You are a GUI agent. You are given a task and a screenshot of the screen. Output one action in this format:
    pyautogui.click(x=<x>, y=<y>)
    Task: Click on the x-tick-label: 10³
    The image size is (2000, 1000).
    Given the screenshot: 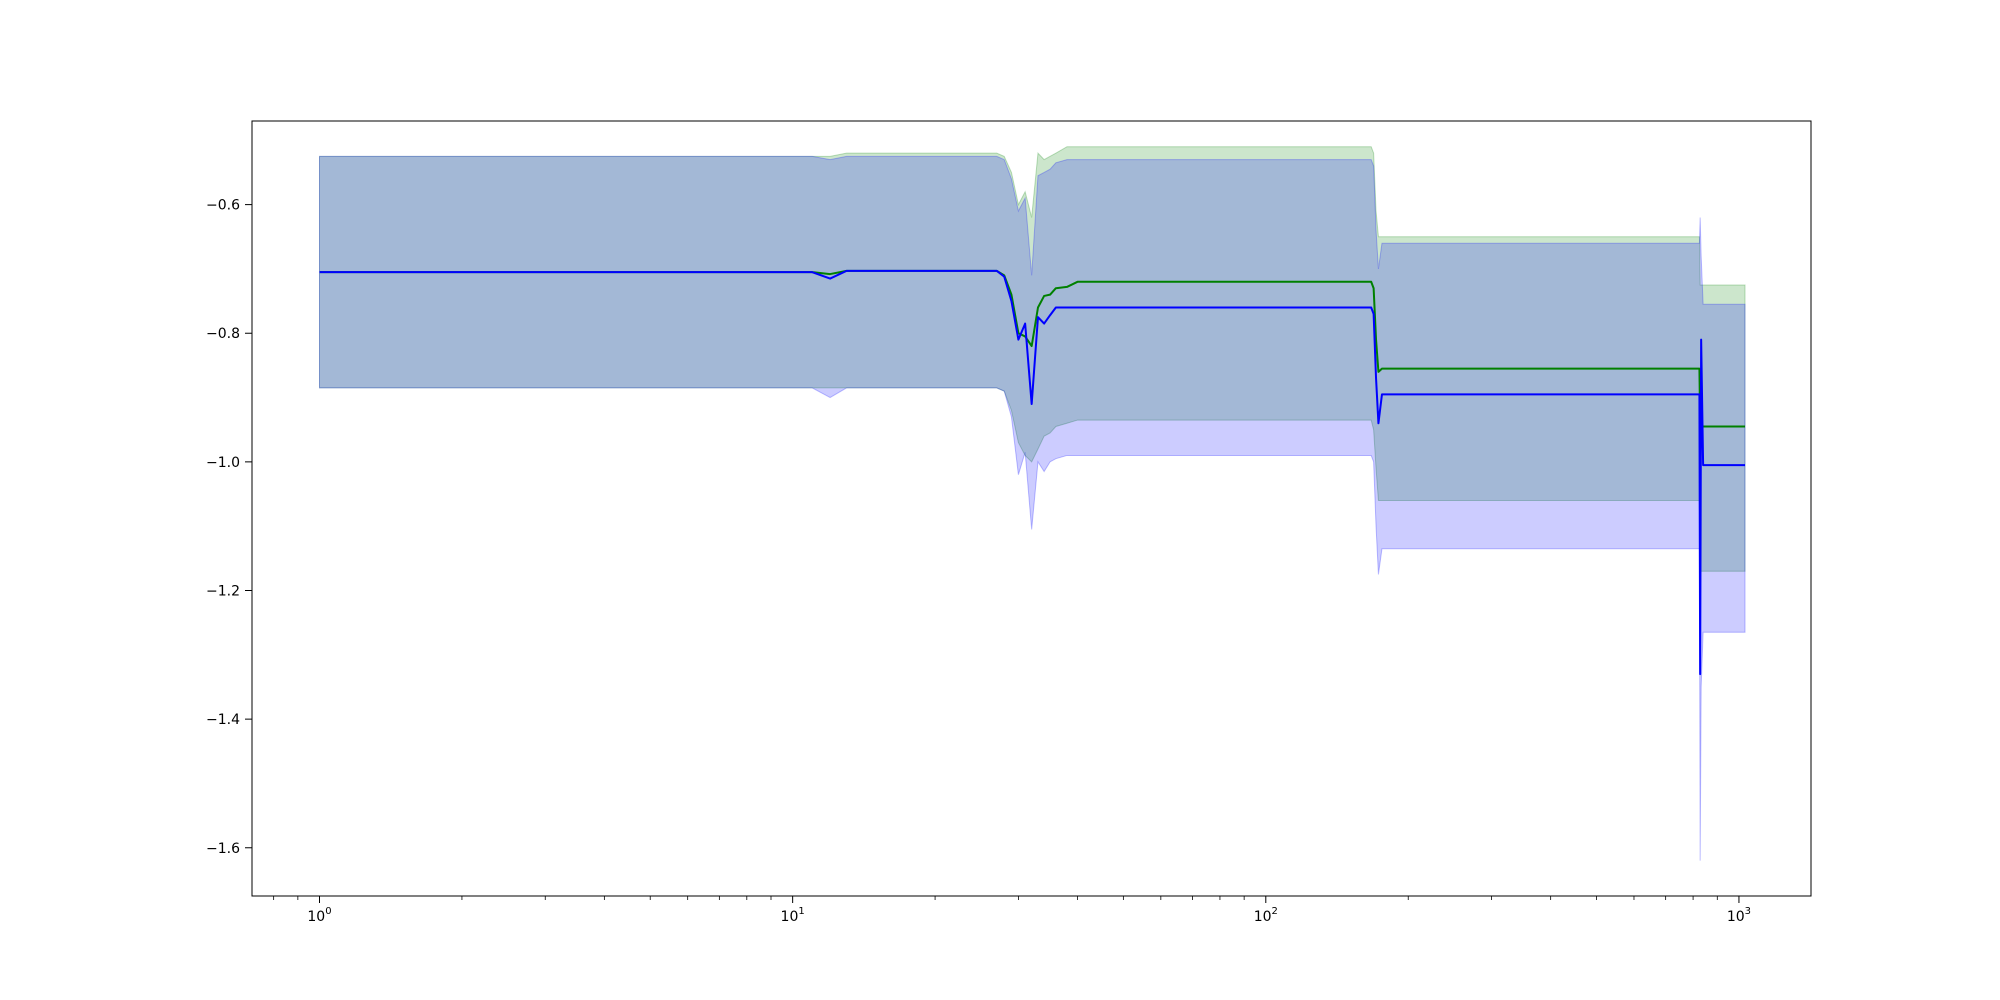 What is the action you would take?
    pyautogui.click(x=1739, y=915)
    